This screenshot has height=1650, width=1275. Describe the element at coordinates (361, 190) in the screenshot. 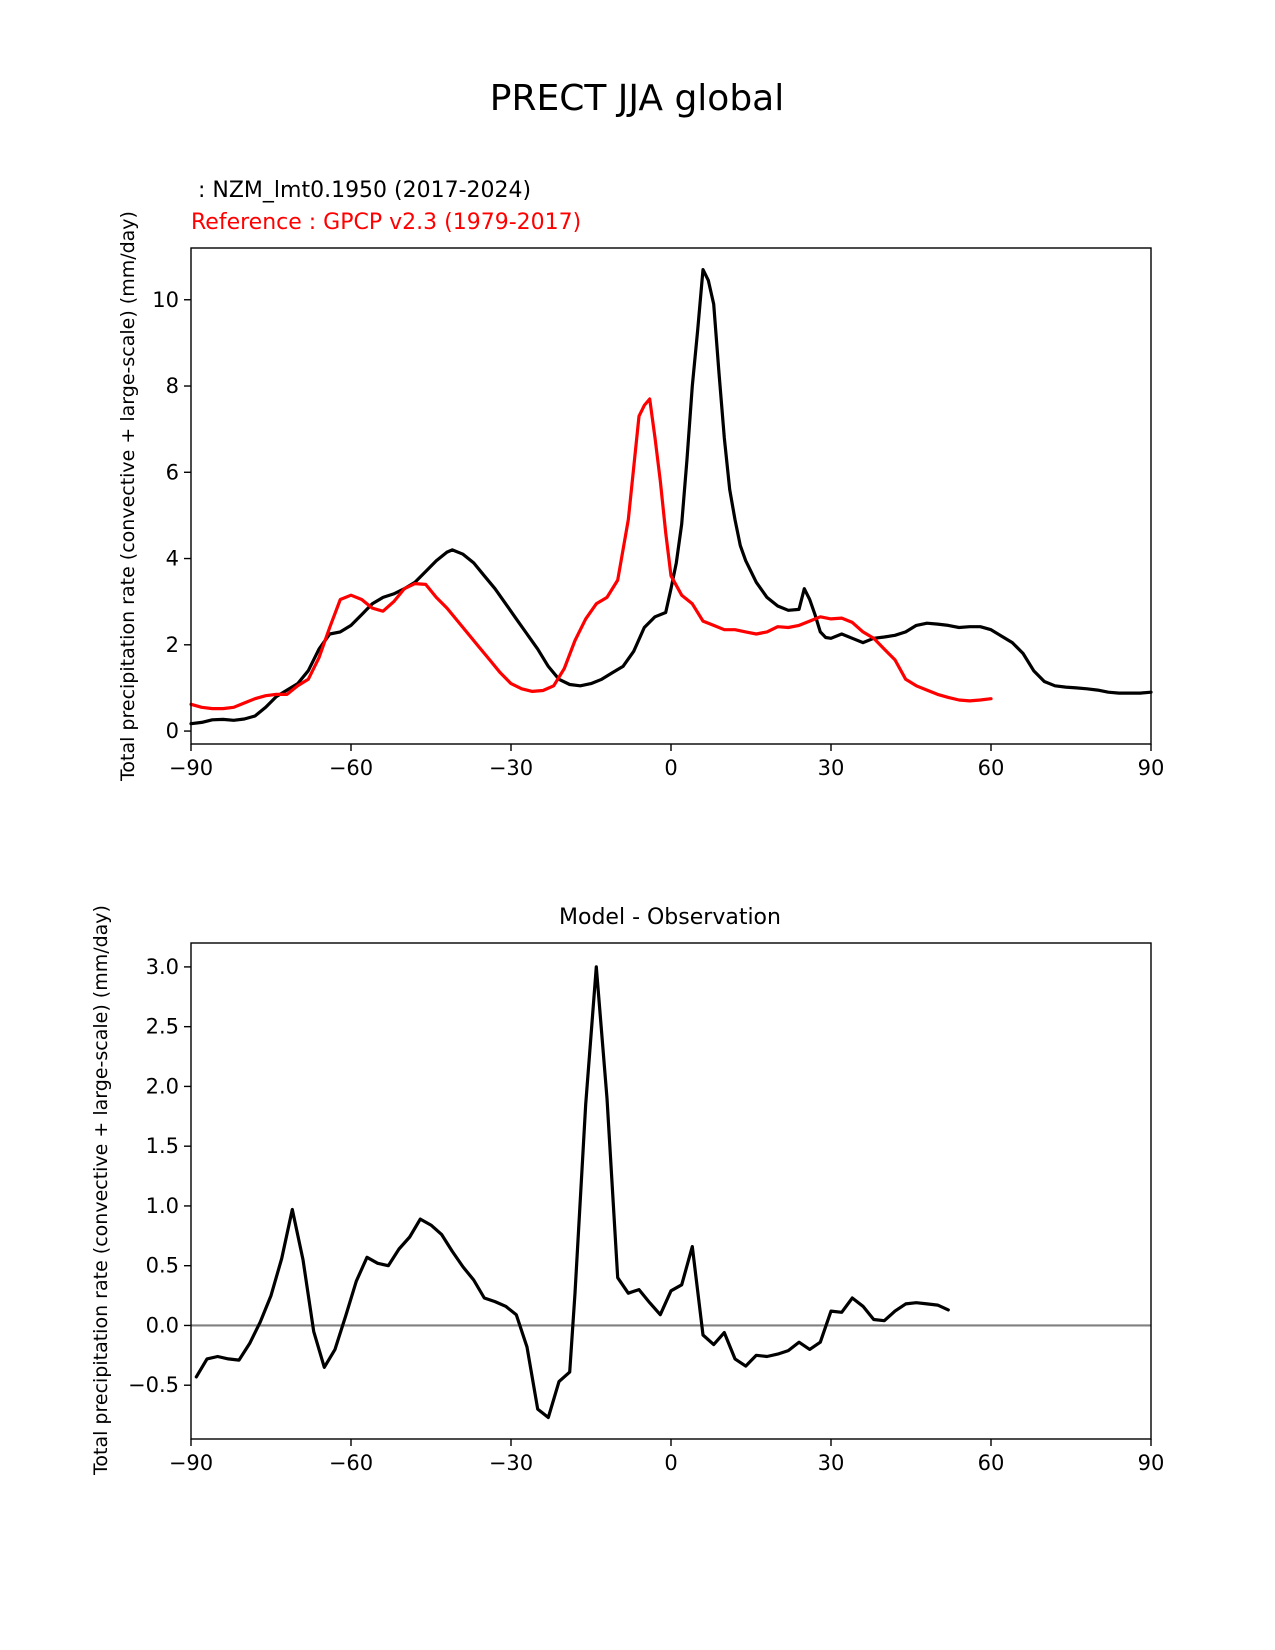

I see `test-label: : NZM_lmt0.1950 (2017-2024)` at that location.